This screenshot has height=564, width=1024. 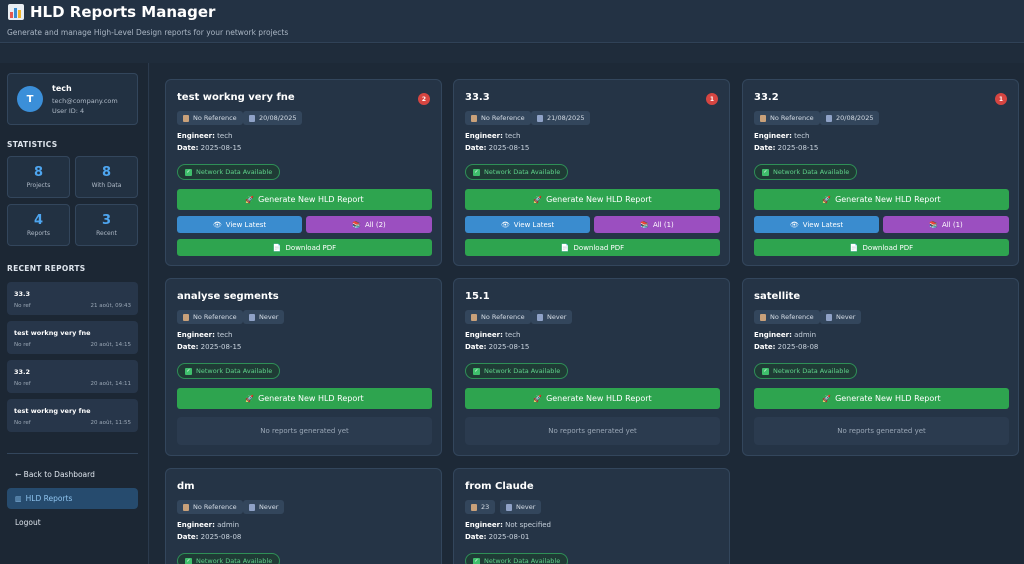 I want to click on nav-hld-reports: ▥ HLD Reports, so click(x=72, y=498).